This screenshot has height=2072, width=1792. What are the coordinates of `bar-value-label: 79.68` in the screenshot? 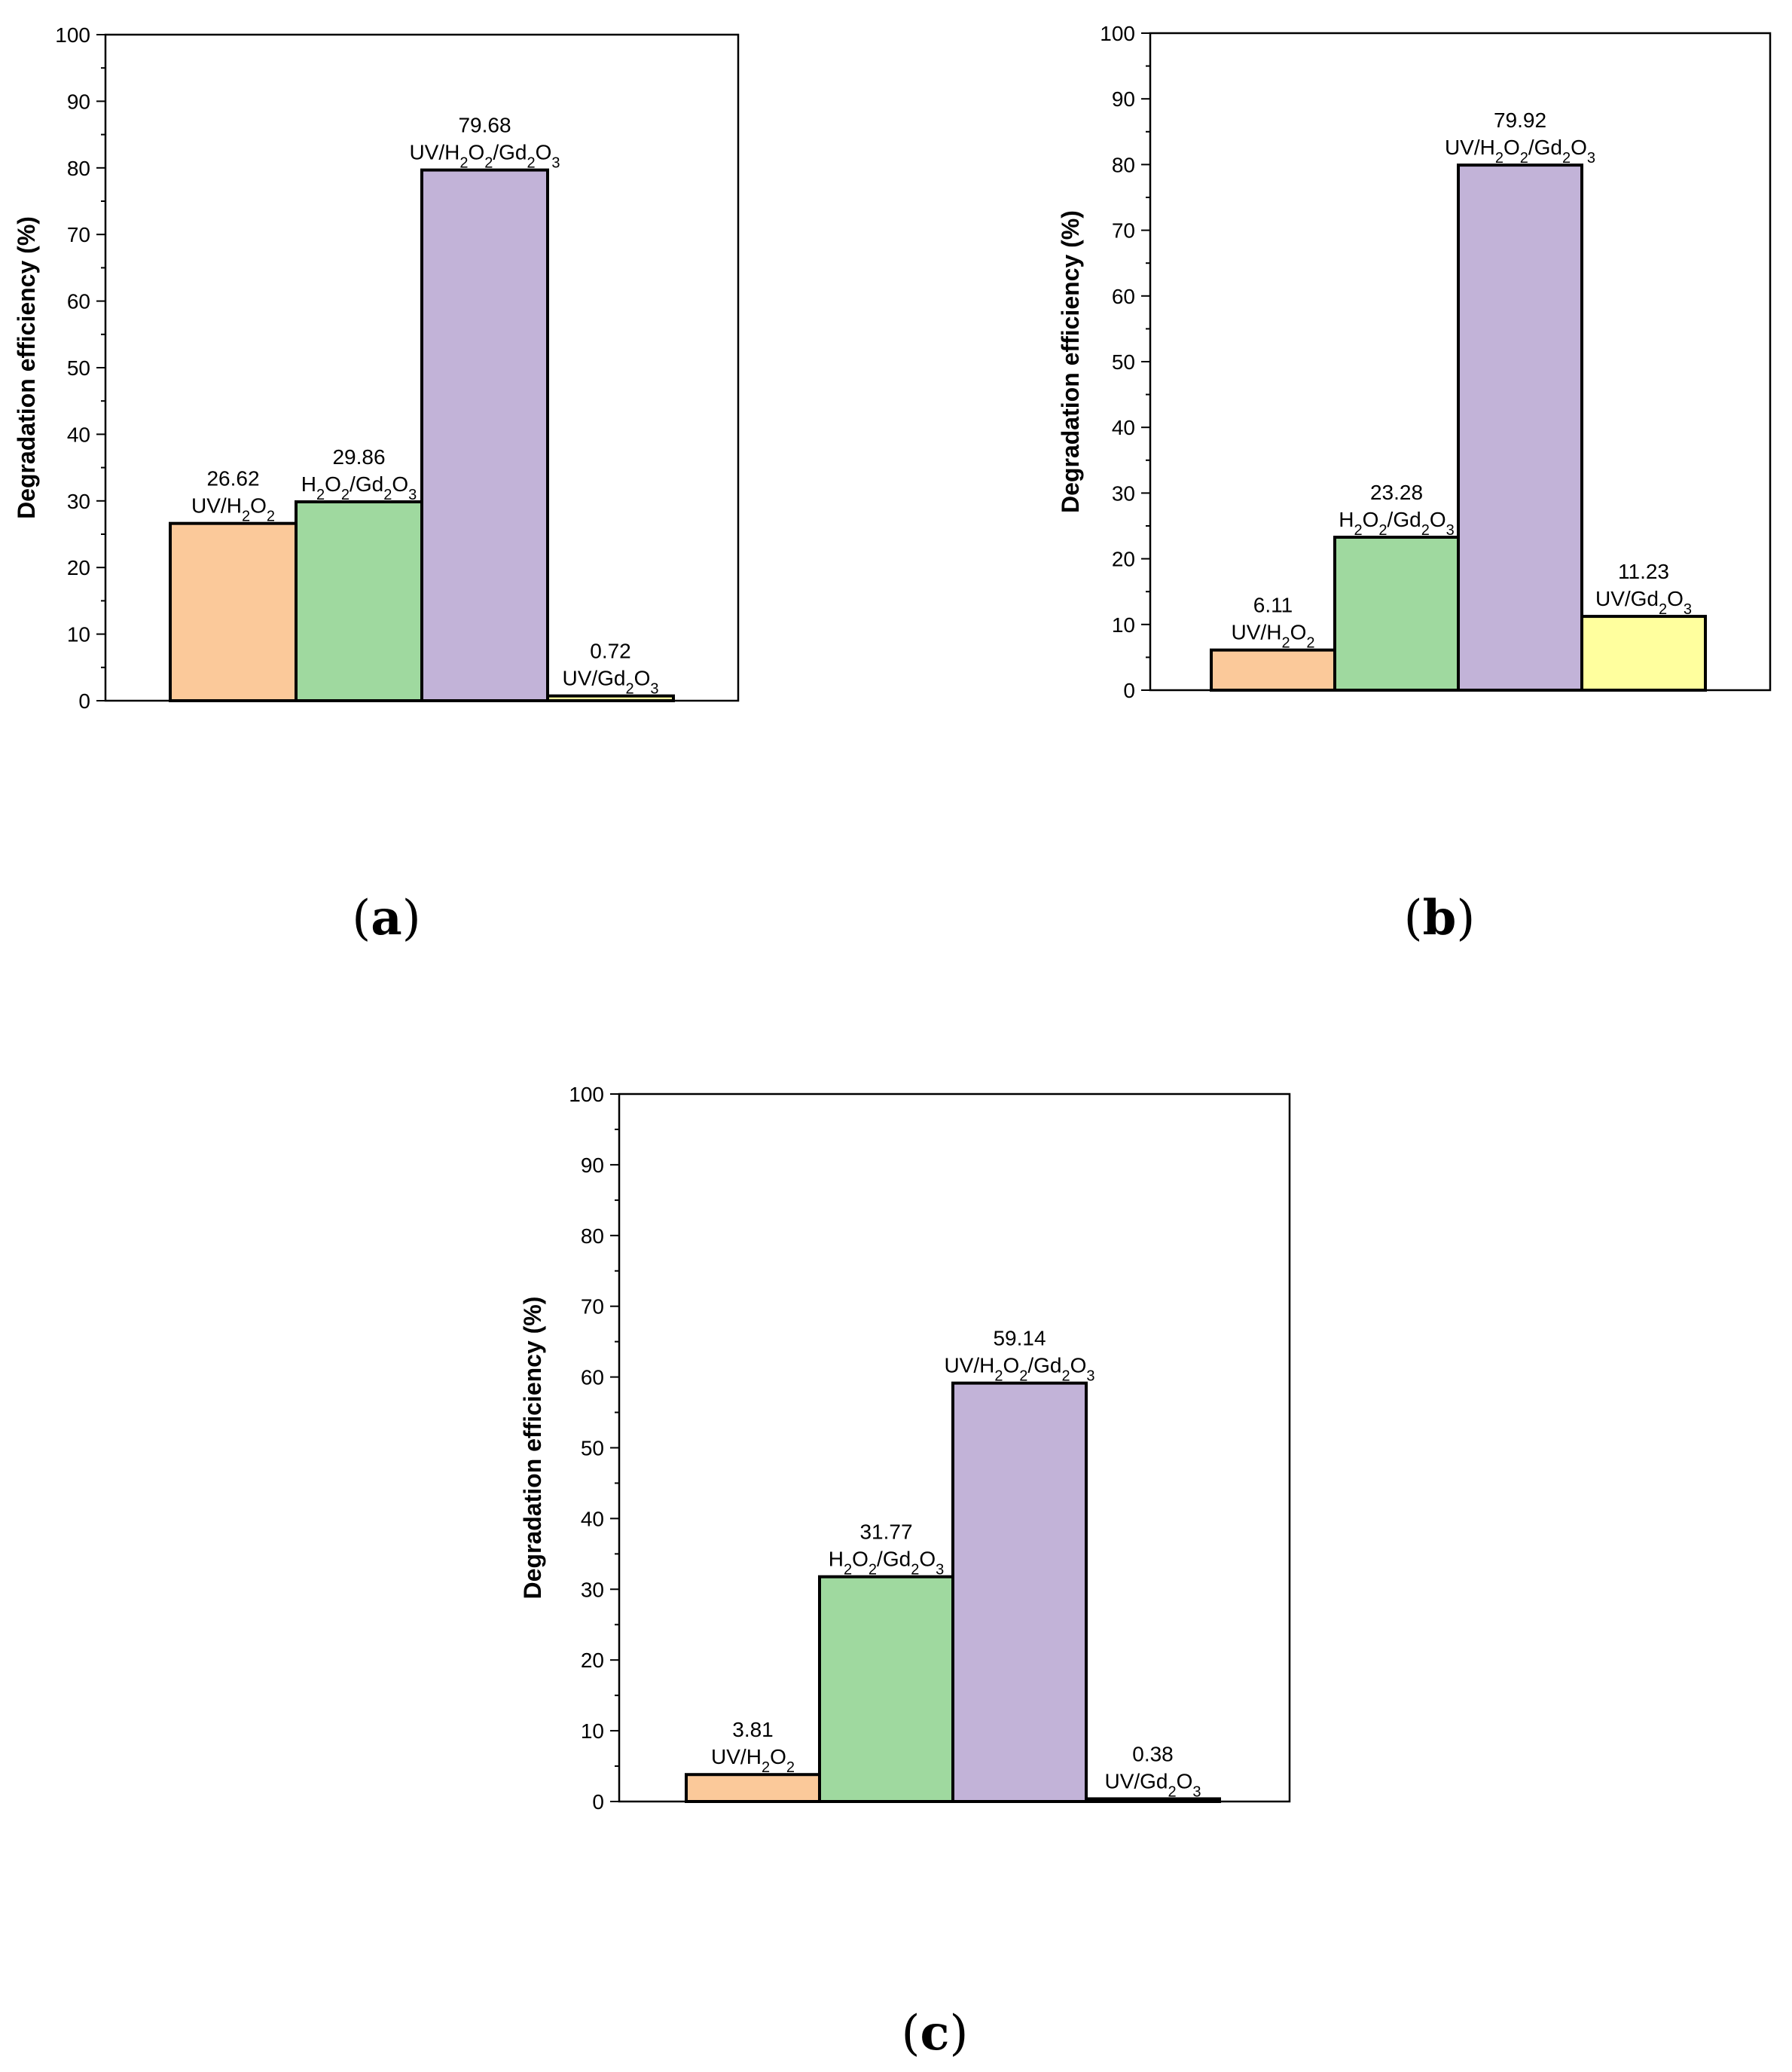 It's located at (484, 126).